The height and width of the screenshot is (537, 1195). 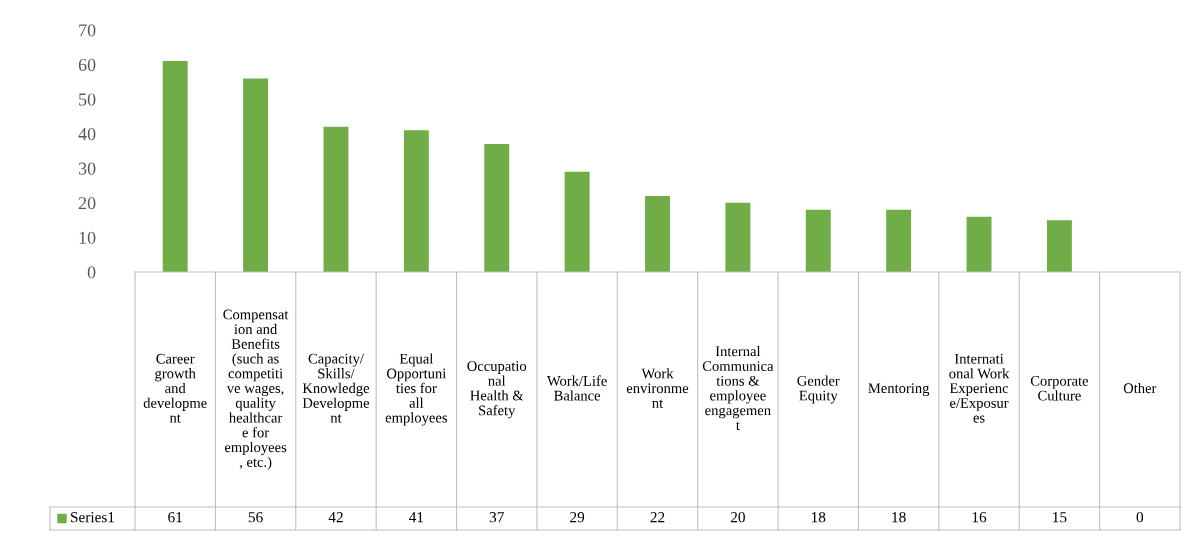 What do you see at coordinates (335, 517) in the screenshot?
I see `data-label: 42` at bounding box center [335, 517].